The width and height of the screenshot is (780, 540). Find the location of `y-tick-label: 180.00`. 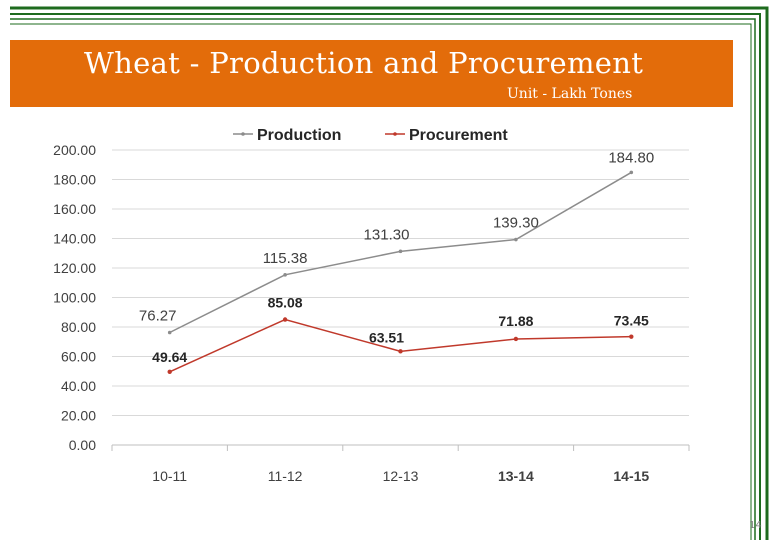

y-tick-label: 180.00 is located at coordinates (74, 180).